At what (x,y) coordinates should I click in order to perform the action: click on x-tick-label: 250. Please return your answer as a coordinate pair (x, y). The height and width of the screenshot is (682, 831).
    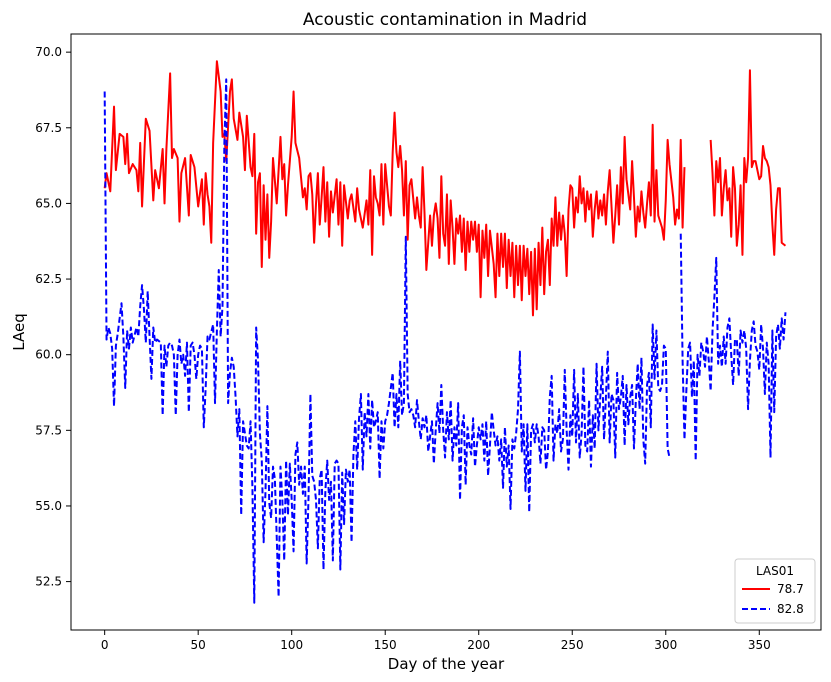
    Looking at the image, I should click on (572, 645).